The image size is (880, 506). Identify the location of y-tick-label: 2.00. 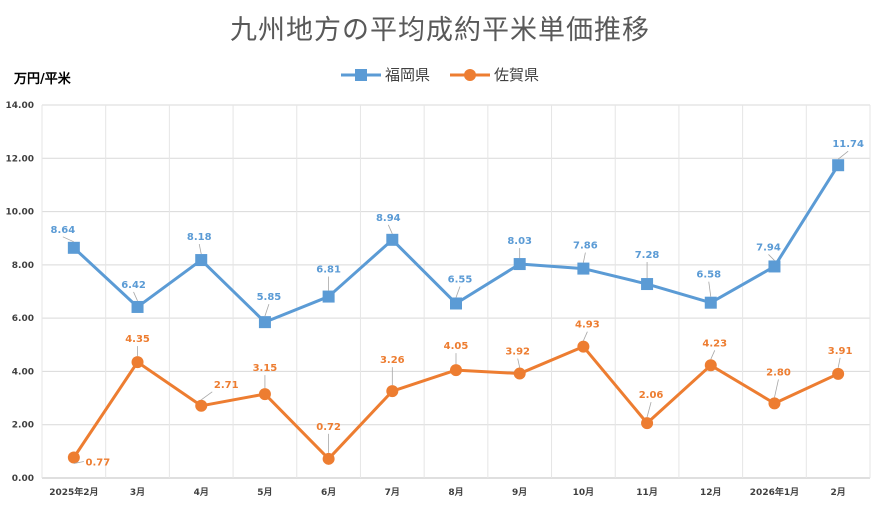
(23, 426).